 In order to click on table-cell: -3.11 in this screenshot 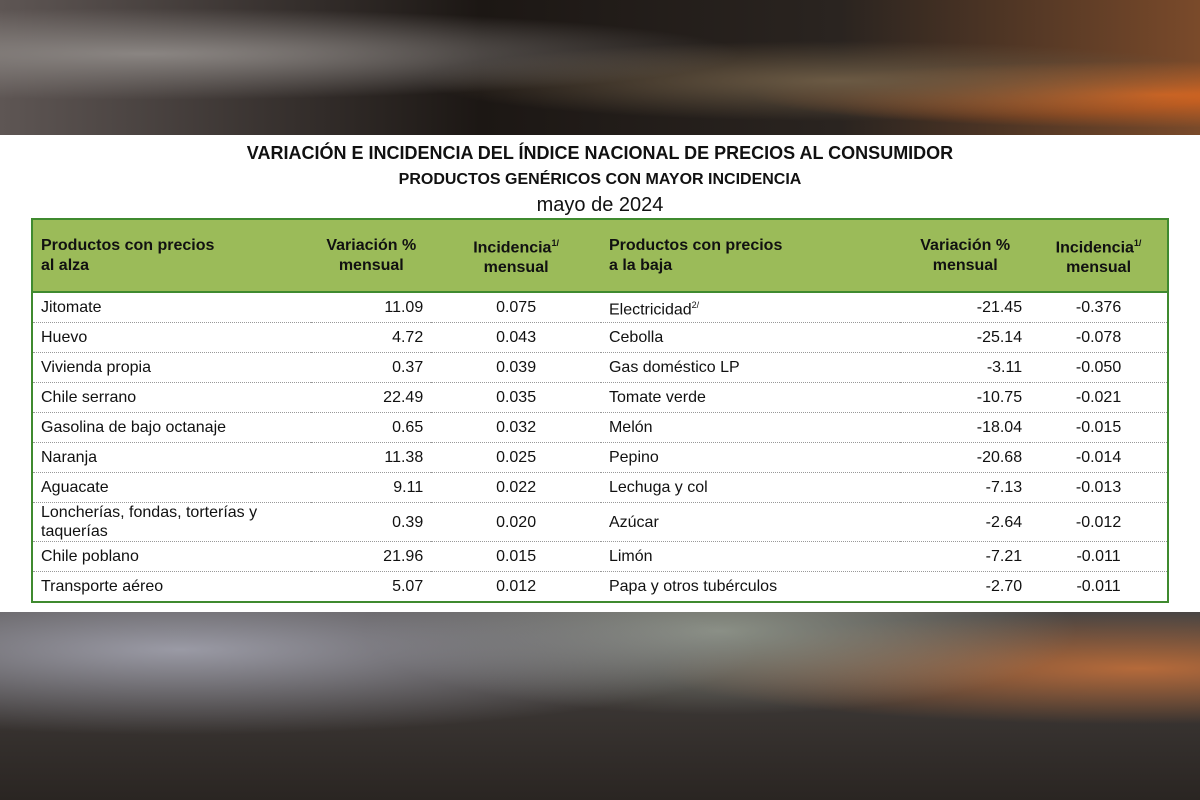, I will do `click(965, 367)`.